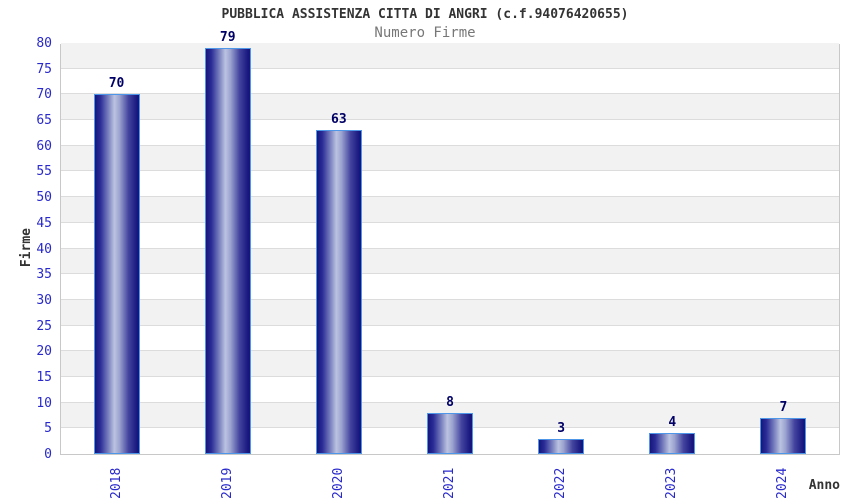 This screenshot has height=500, width=850. I want to click on x-tick-label: 2023, so click(672, 483).